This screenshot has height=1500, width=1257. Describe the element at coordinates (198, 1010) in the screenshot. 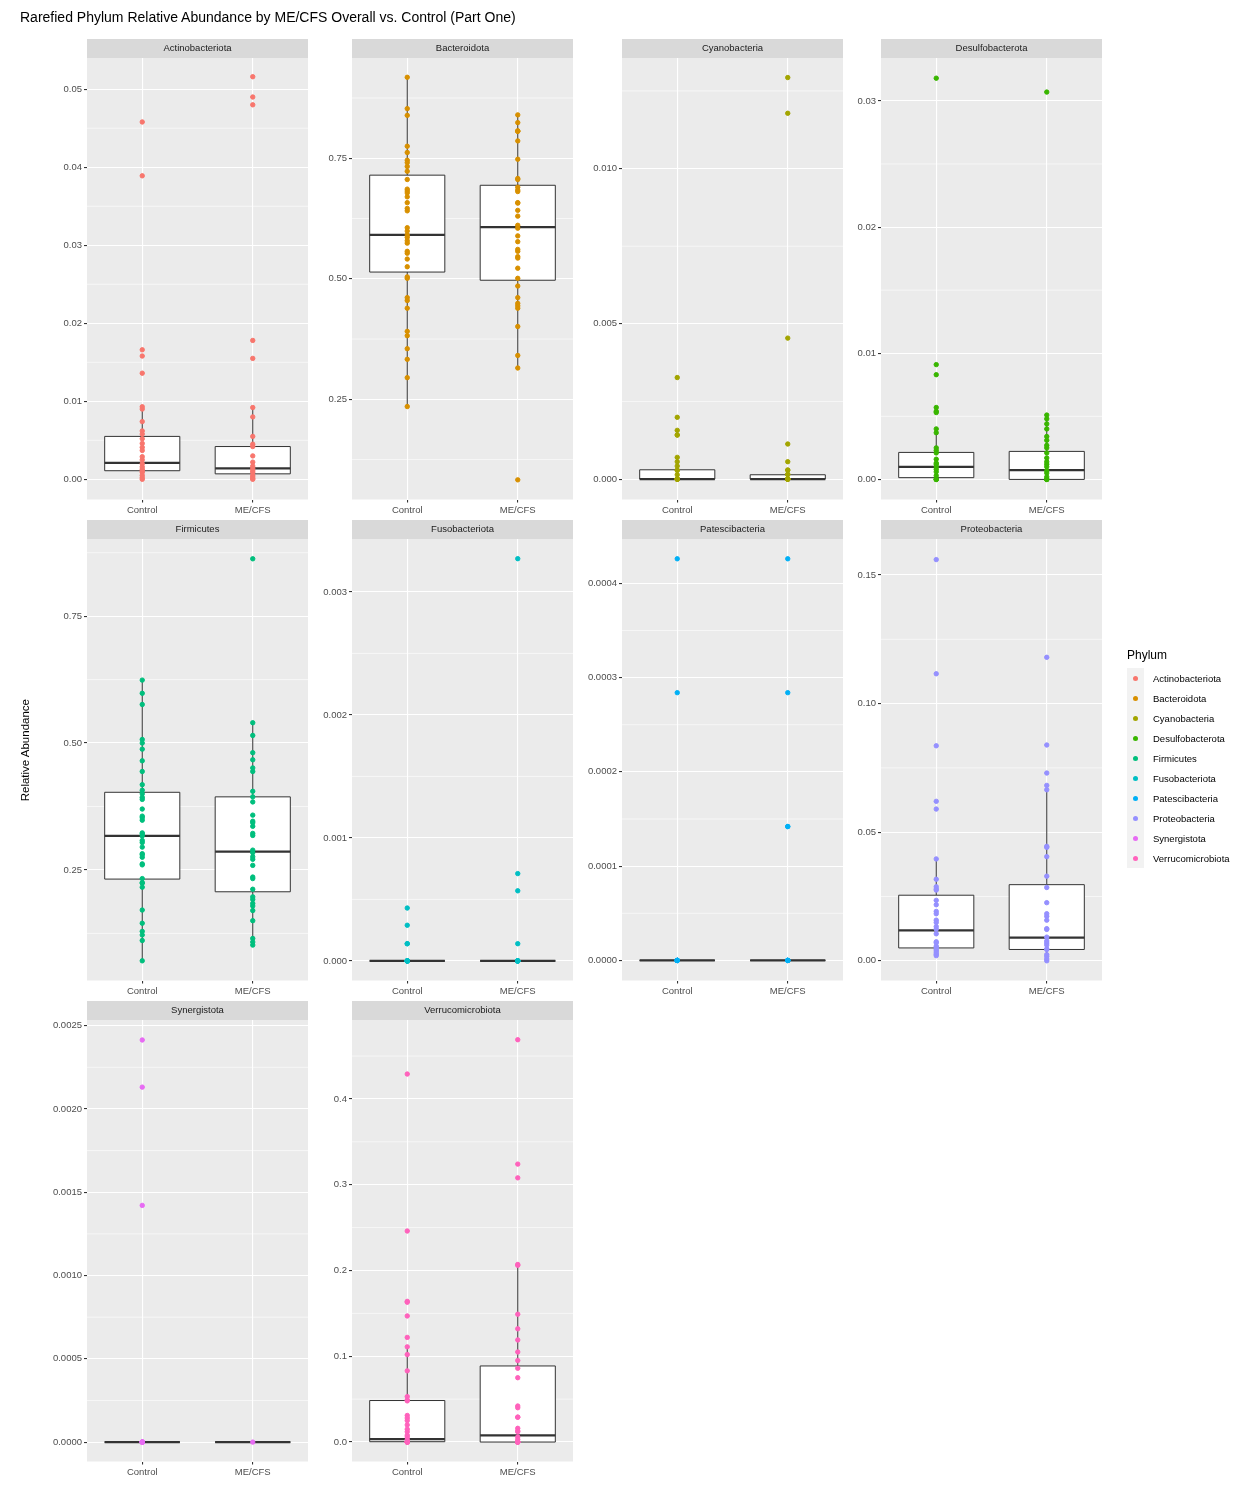

I see `chart-title: Synergistota` at that location.